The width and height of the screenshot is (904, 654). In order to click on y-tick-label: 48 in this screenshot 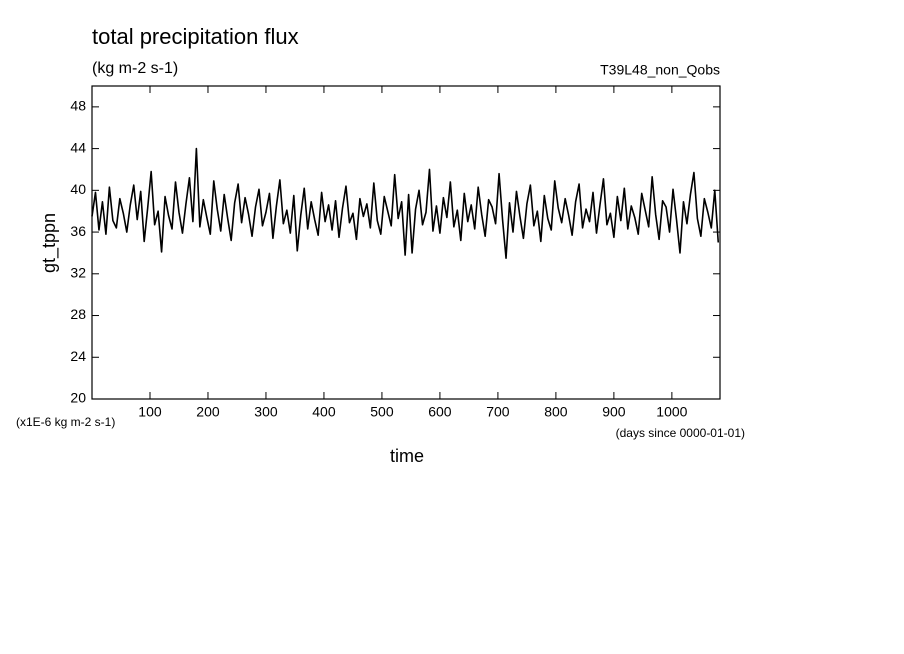, I will do `click(78, 106)`.